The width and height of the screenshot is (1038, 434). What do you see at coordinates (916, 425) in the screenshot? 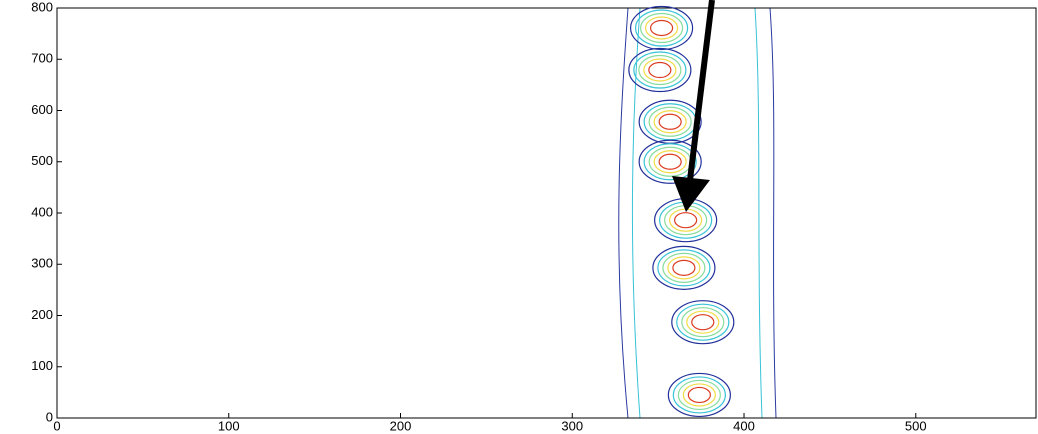
I see `x-tick-label: 500` at bounding box center [916, 425].